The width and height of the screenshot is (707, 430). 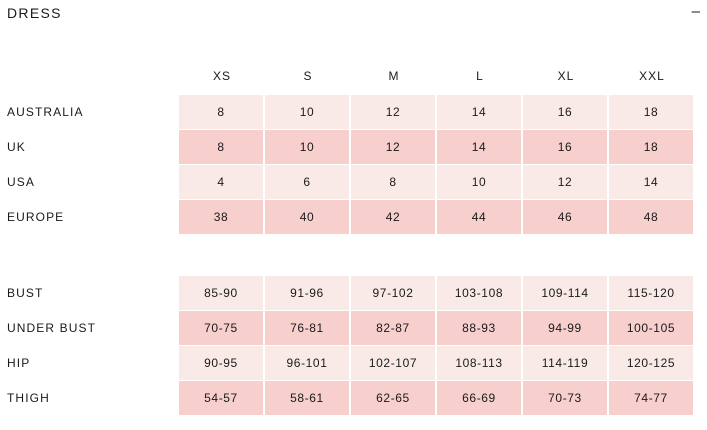 What do you see at coordinates (221, 363) in the screenshot?
I see `table-cell: 90-95` at bounding box center [221, 363].